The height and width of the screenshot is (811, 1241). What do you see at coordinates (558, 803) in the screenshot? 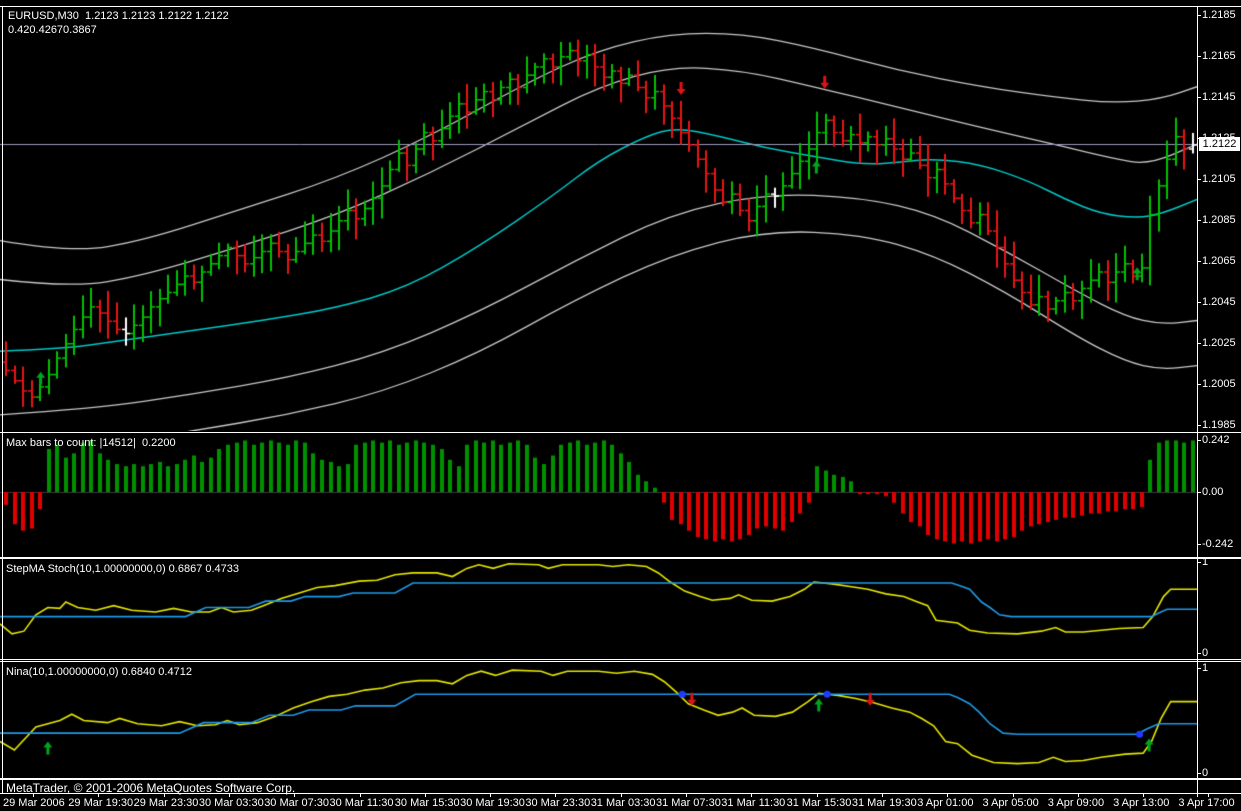
I see `time-label: 30 Mar 23:30` at bounding box center [558, 803].